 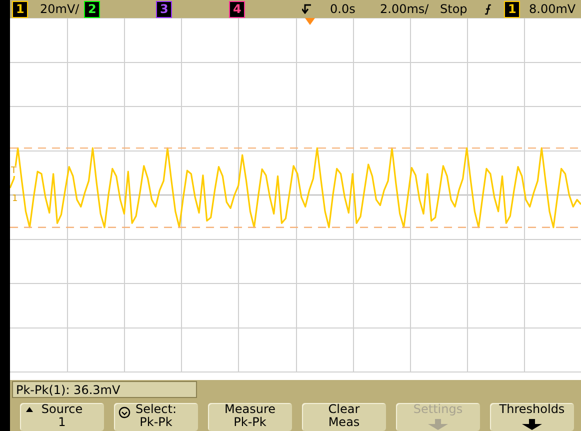 What do you see at coordinates (343, 9) in the screenshot?
I see `text: 0.0s` at bounding box center [343, 9].